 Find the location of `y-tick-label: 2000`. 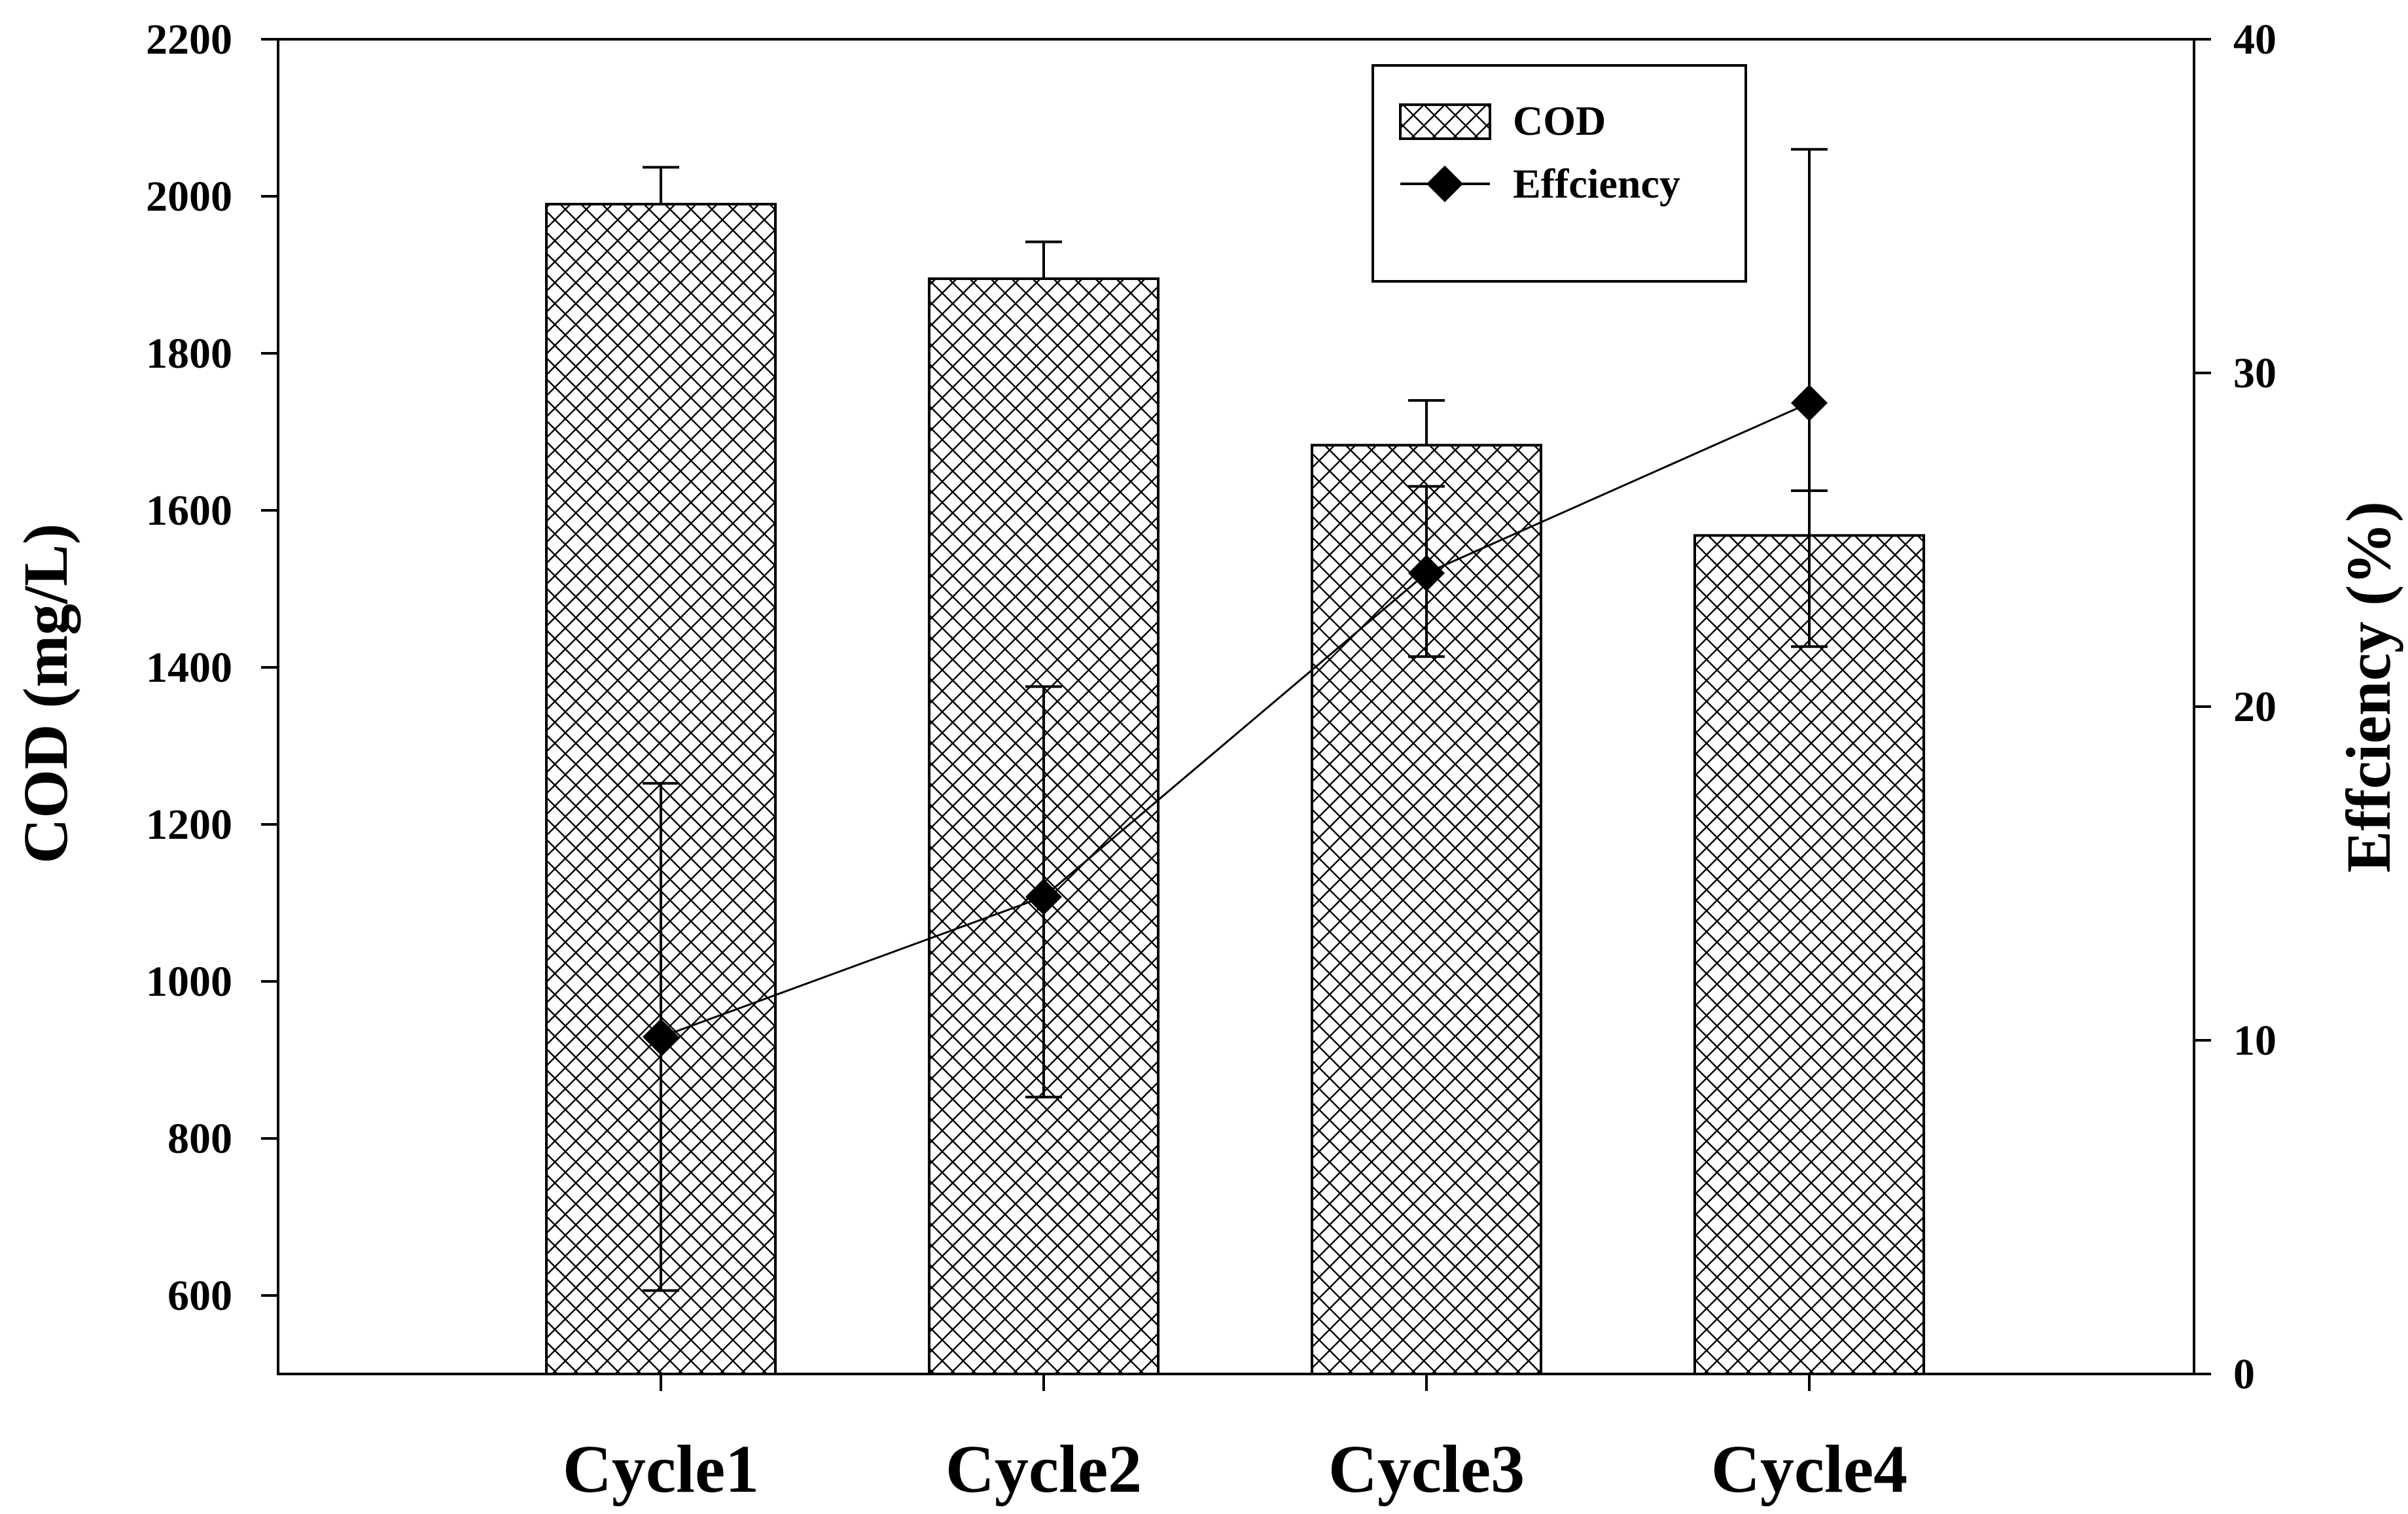

y-tick-label: 2000 is located at coordinates (189, 196).